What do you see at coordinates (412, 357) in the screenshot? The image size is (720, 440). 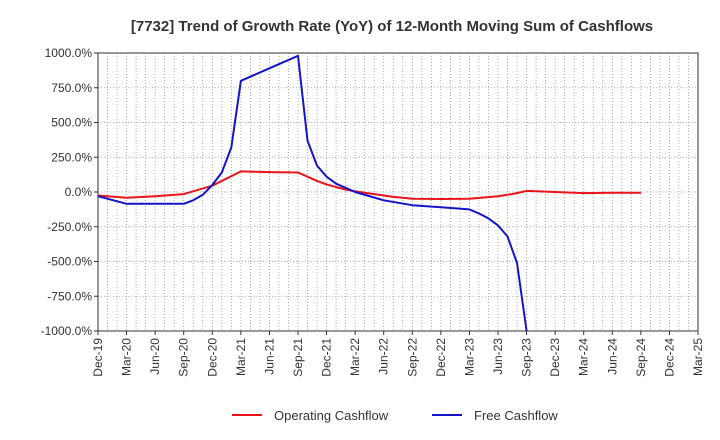 I see `x-tick-label: Sep-22` at bounding box center [412, 357].